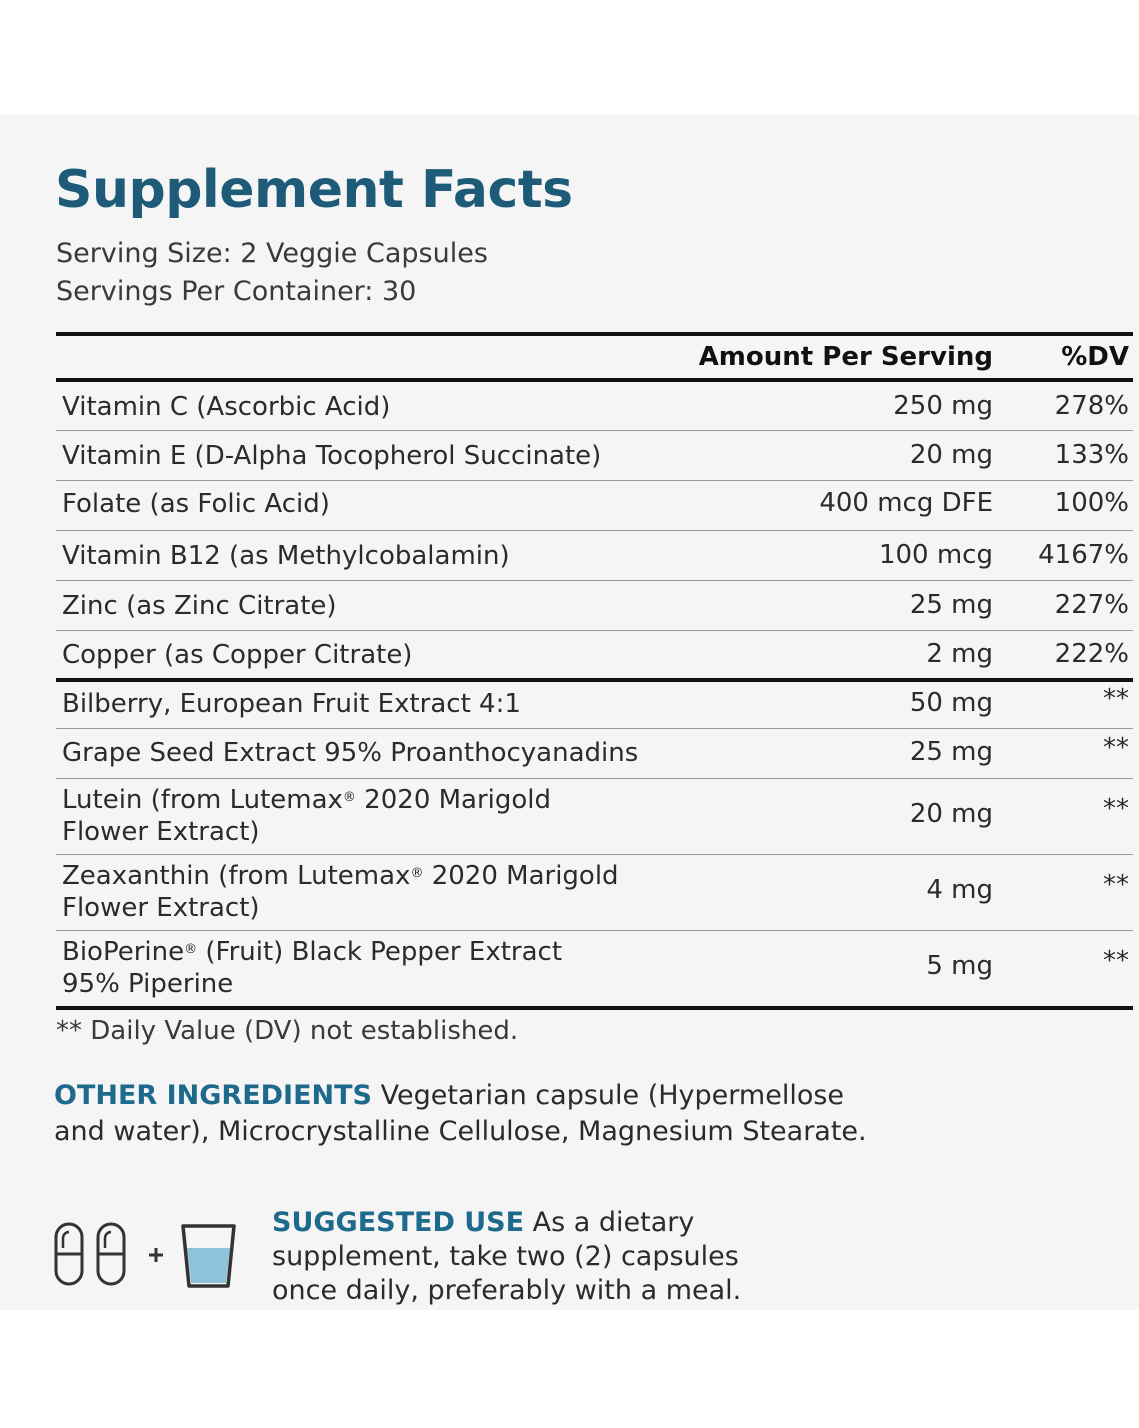  Describe the element at coordinates (1091, 503) in the screenshot. I see `nutrient-dv: 100%` at that location.